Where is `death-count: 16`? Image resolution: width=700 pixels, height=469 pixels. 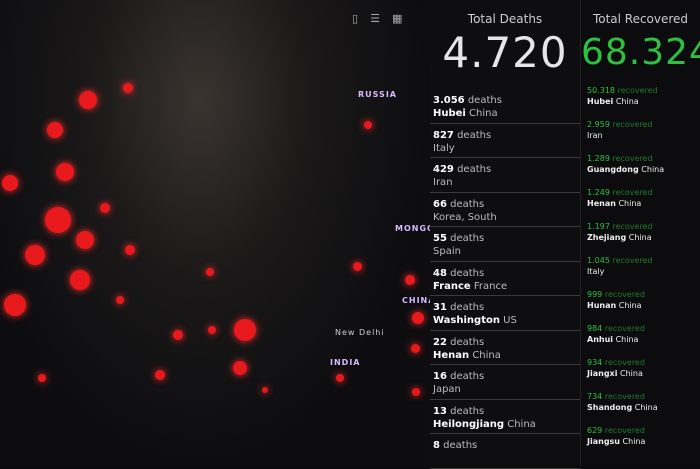
death-count: 16 is located at coordinates (440, 376).